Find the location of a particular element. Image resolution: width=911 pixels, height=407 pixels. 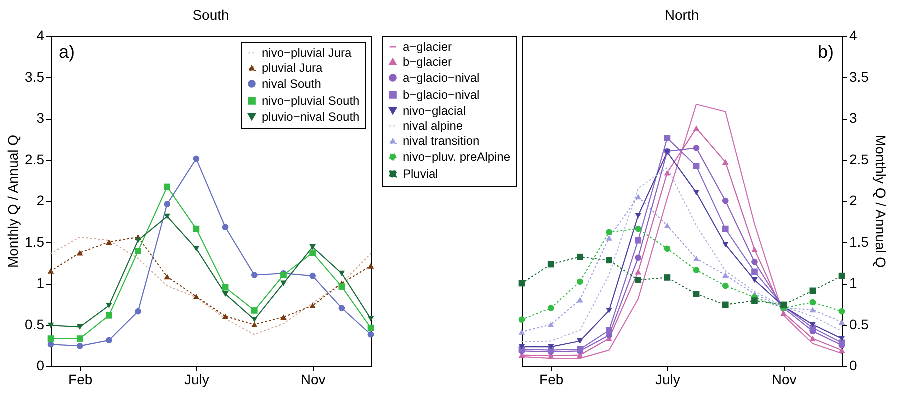

annotation: a) is located at coordinates (67, 52).